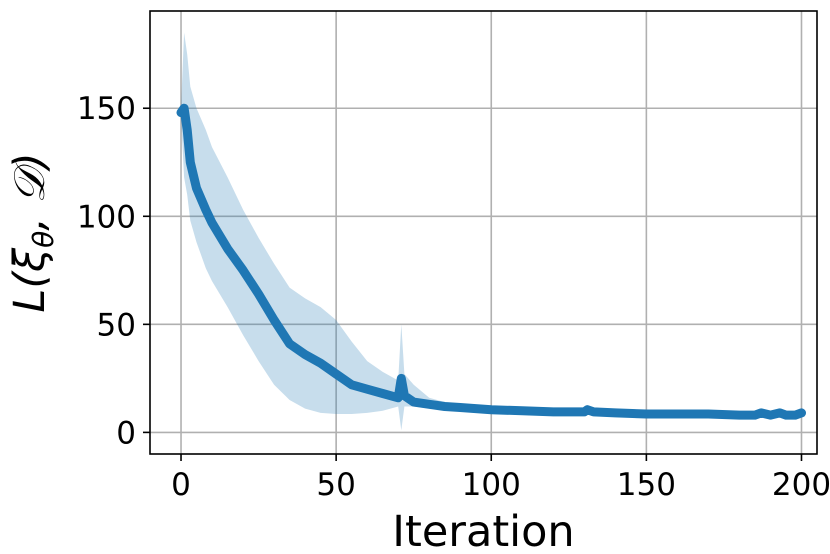  Describe the element at coordinates (126, 433) in the screenshot. I see `y-tick-label: 0` at that location.